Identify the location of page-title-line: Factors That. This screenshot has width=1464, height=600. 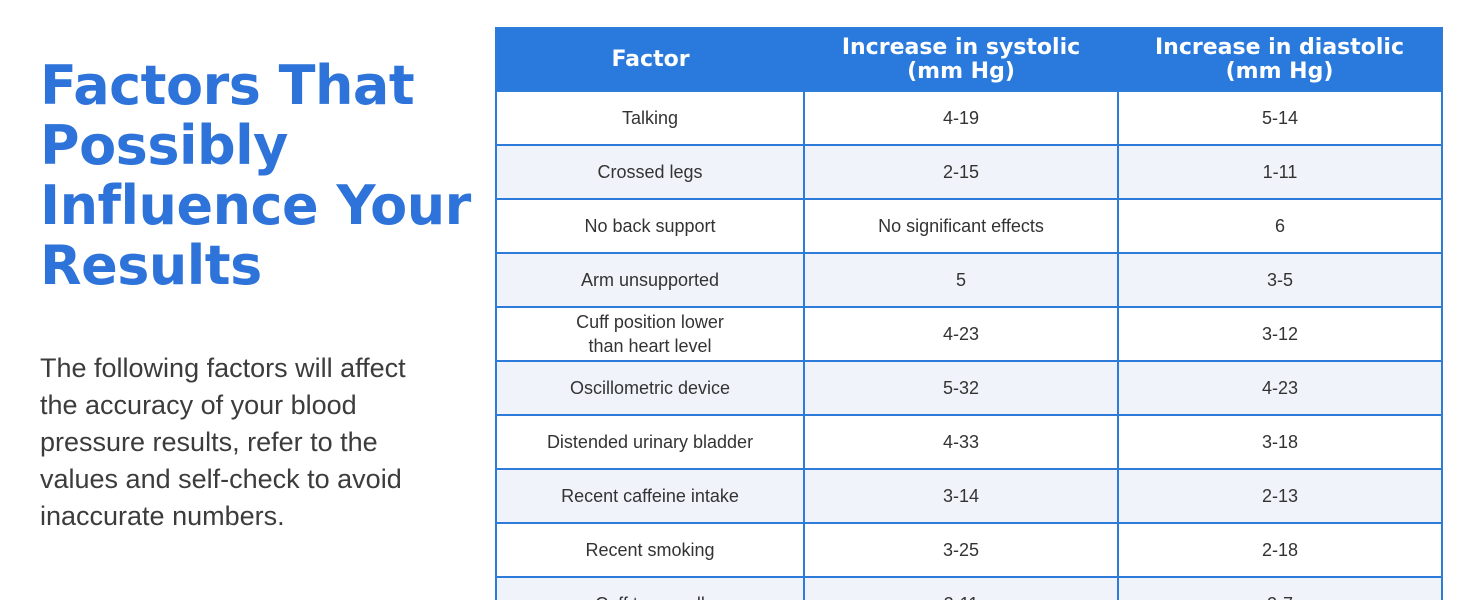
(227, 85).